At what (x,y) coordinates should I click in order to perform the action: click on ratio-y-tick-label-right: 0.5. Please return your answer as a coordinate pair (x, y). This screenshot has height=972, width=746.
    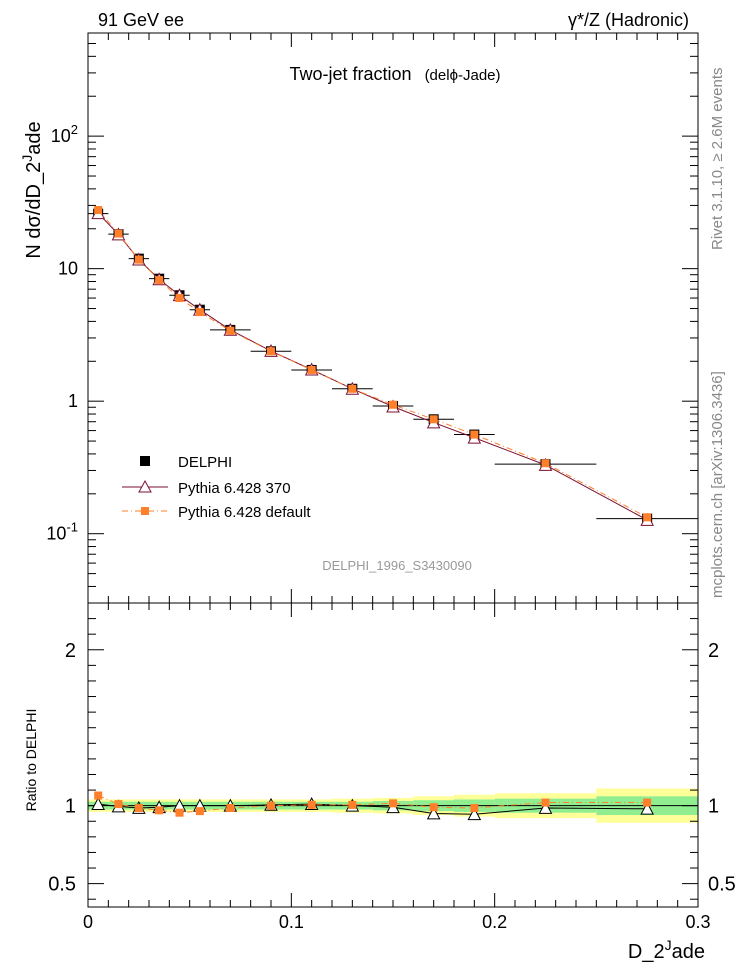
    Looking at the image, I should click on (722, 885).